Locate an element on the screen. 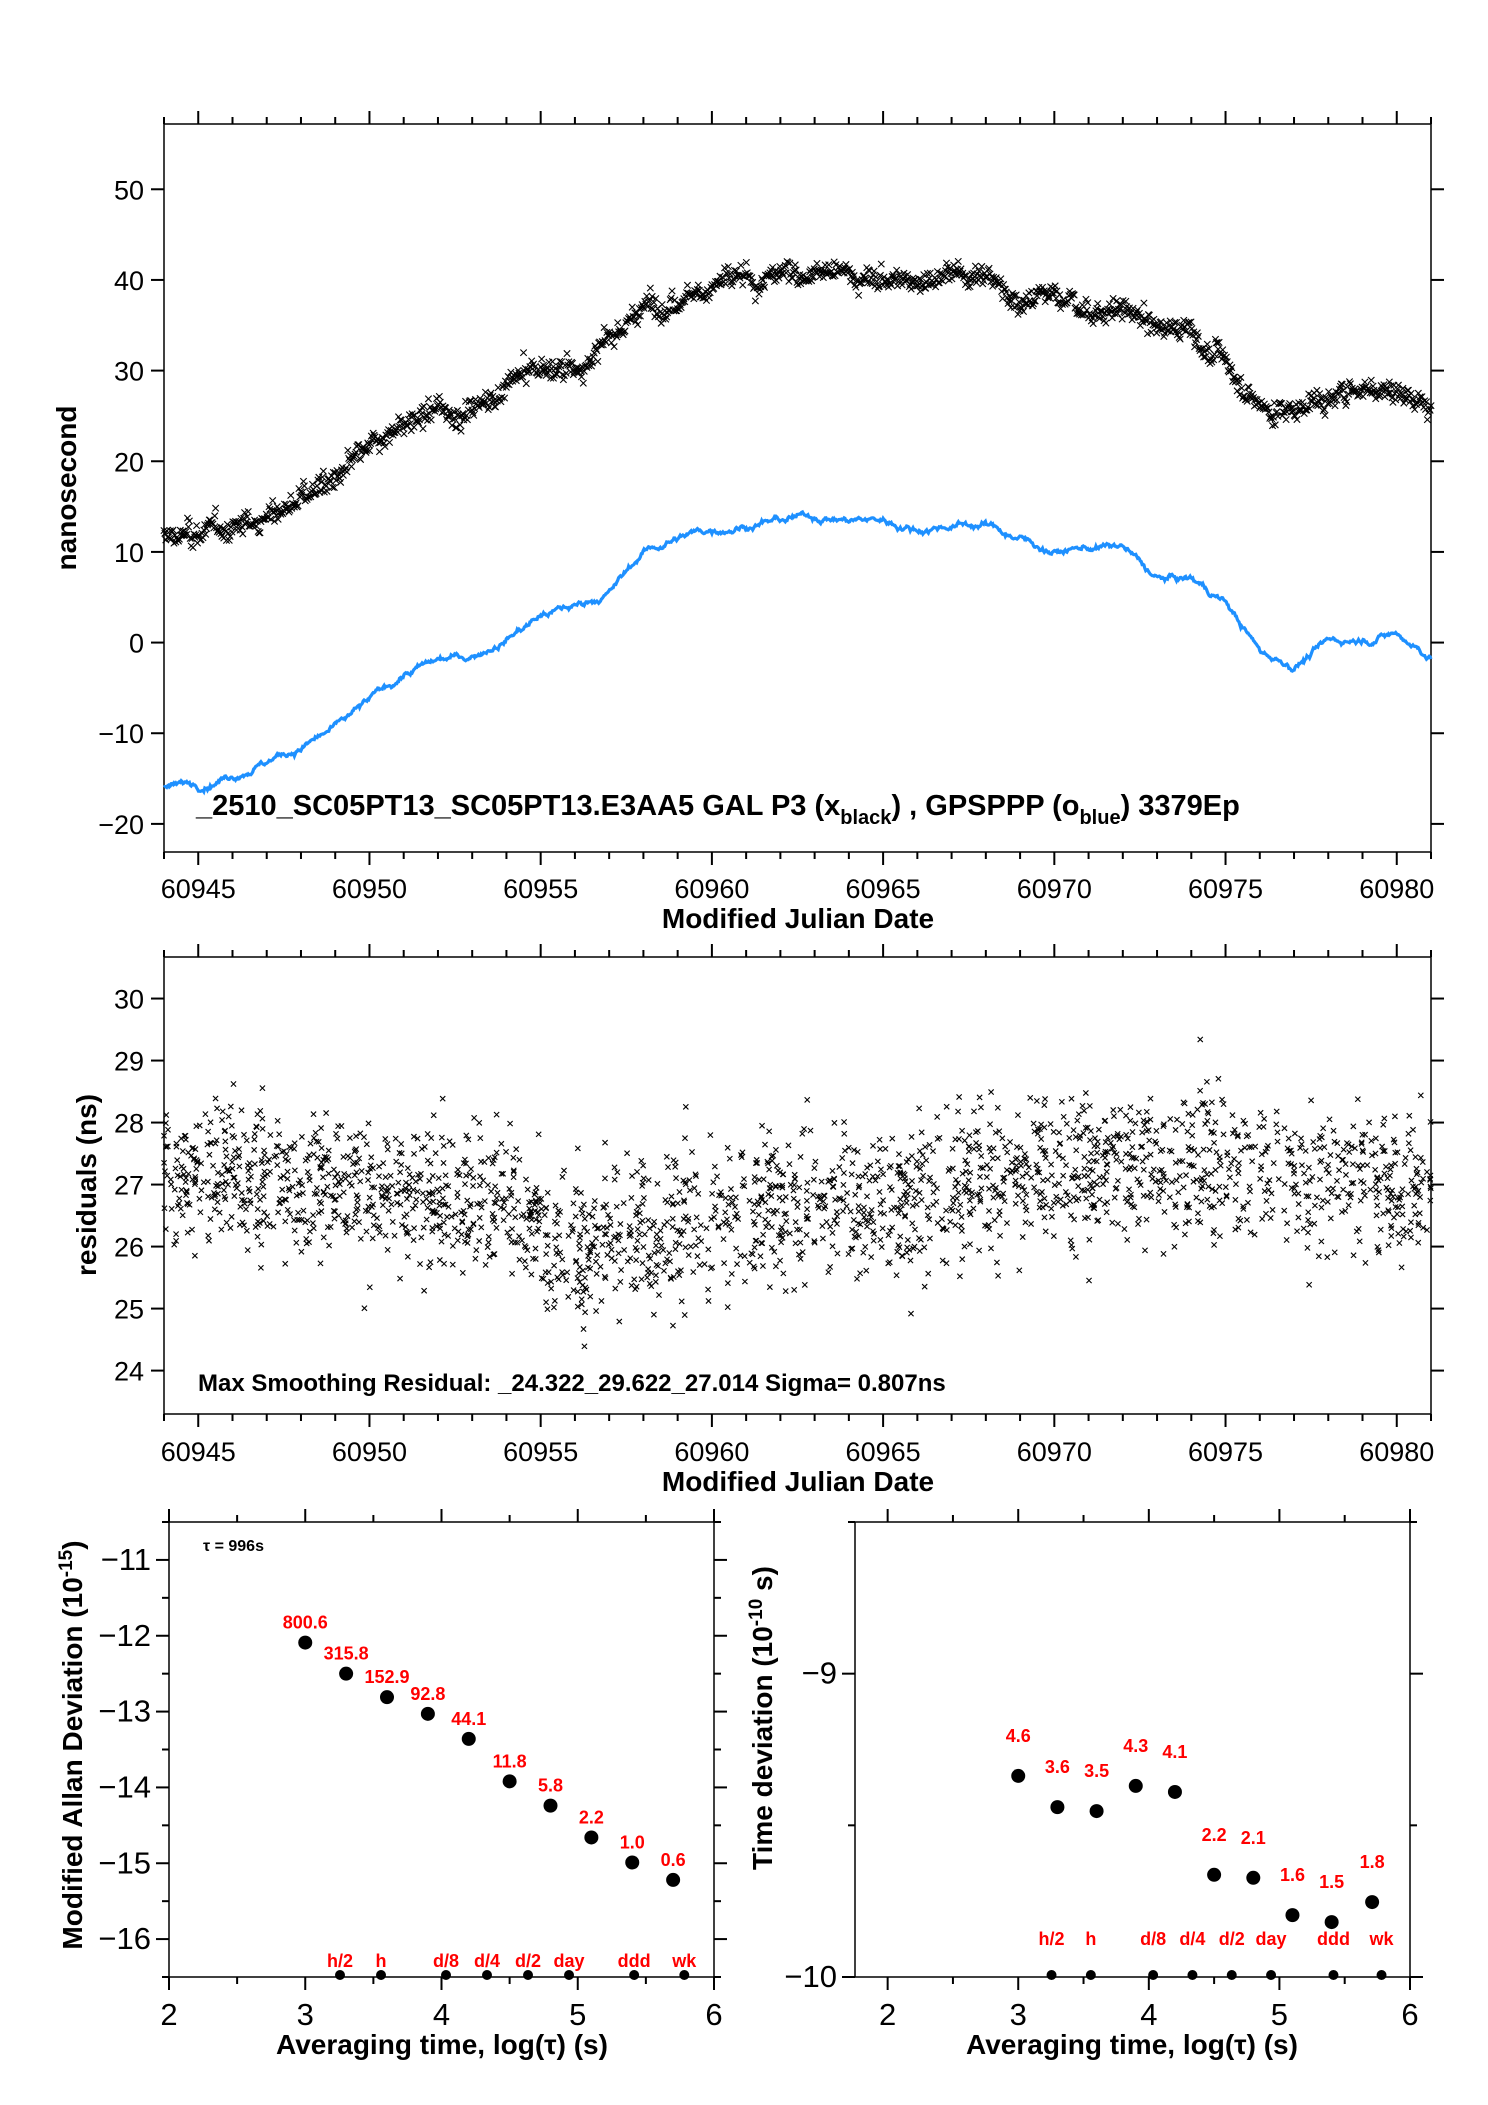 This screenshot has width=1488, height=2105. chart3-interval-label: h/2 is located at coordinates (340, 1961).